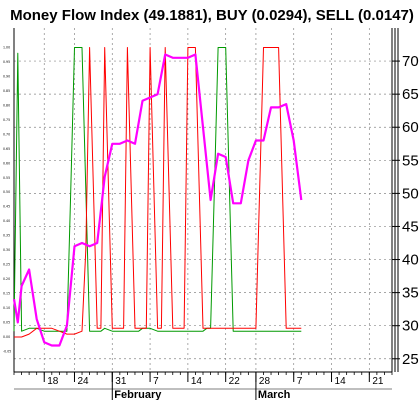 The image size is (420, 400). What do you see at coordinates (6, 337) in the screenshot?
I see `left-tick-label: 0.00` at bounding box center [6, 337].